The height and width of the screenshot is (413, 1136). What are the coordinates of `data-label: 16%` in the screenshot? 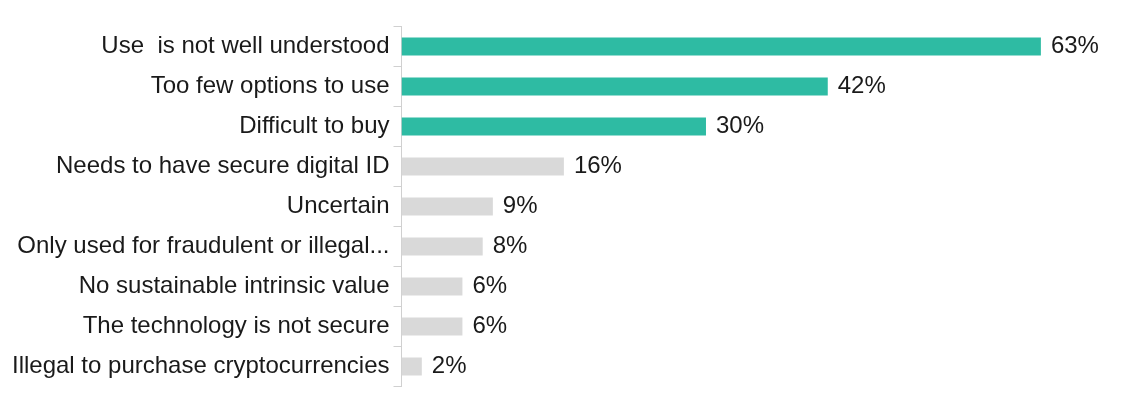 It's located at (597, 165).